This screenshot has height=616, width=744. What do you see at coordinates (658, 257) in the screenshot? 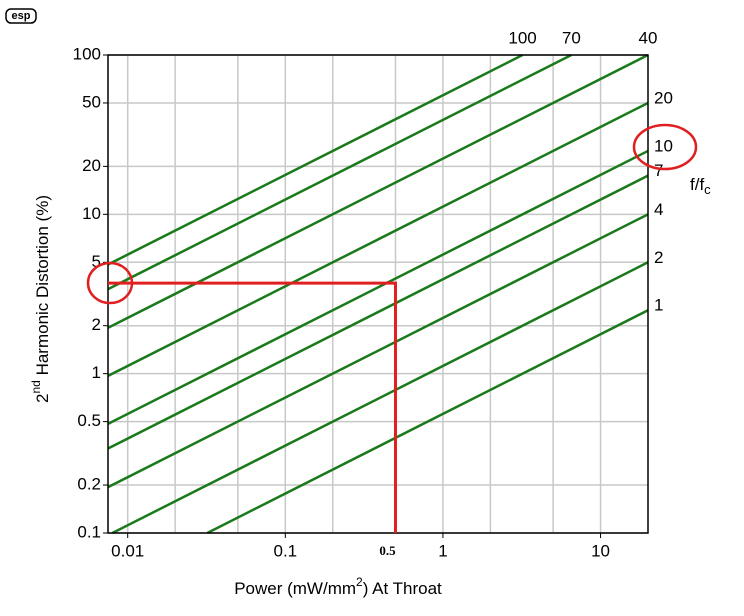
I see `series-label: 2` at bounding box center [658, 257].